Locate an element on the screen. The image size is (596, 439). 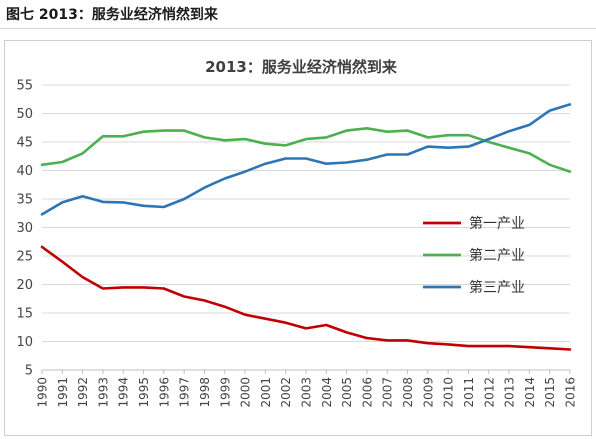
legend-label-3: 第三产业 is located at coordinates (497, 287).